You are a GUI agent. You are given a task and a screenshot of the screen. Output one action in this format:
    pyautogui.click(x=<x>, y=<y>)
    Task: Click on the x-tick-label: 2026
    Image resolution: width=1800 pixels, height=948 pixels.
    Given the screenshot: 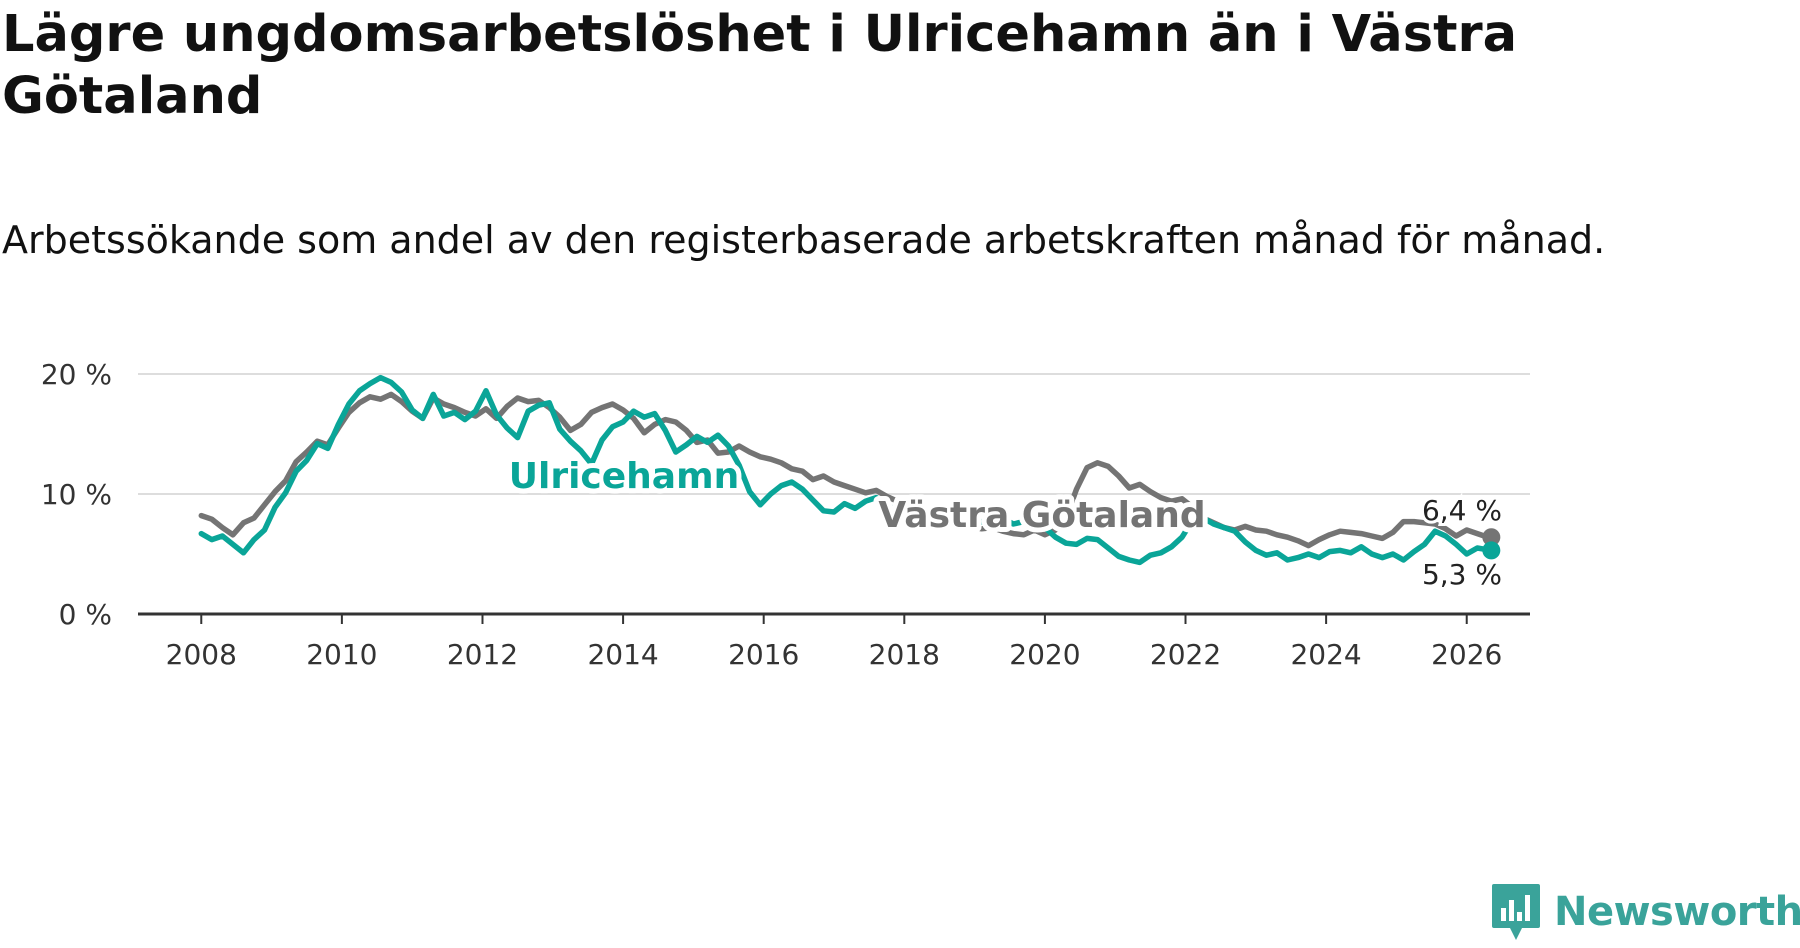 What is the action you would take?
    pyautogui.click(x=1466, y=654)
    